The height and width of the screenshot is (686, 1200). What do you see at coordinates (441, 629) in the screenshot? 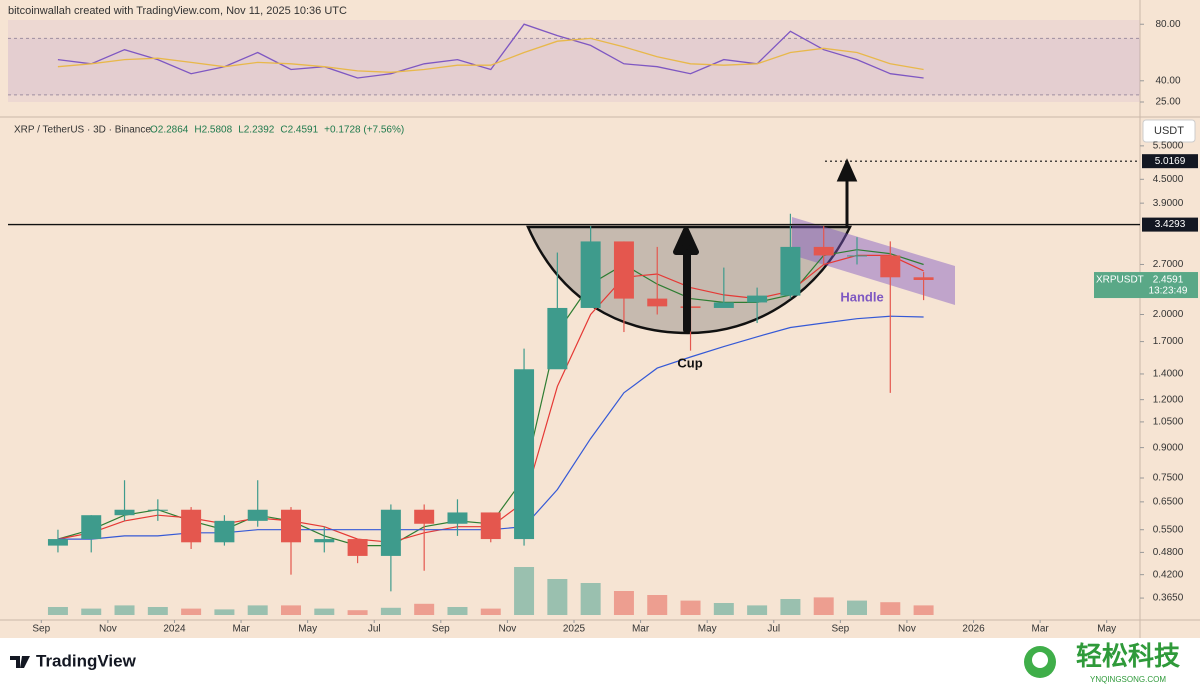
I see `x-tick-label: Sep` at bounding box center [441, 629].